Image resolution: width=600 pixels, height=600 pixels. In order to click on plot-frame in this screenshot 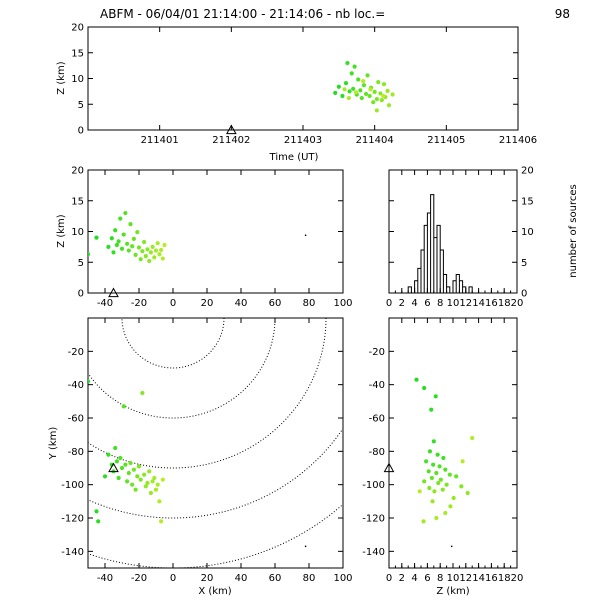, I will do `click(215, 231)`.